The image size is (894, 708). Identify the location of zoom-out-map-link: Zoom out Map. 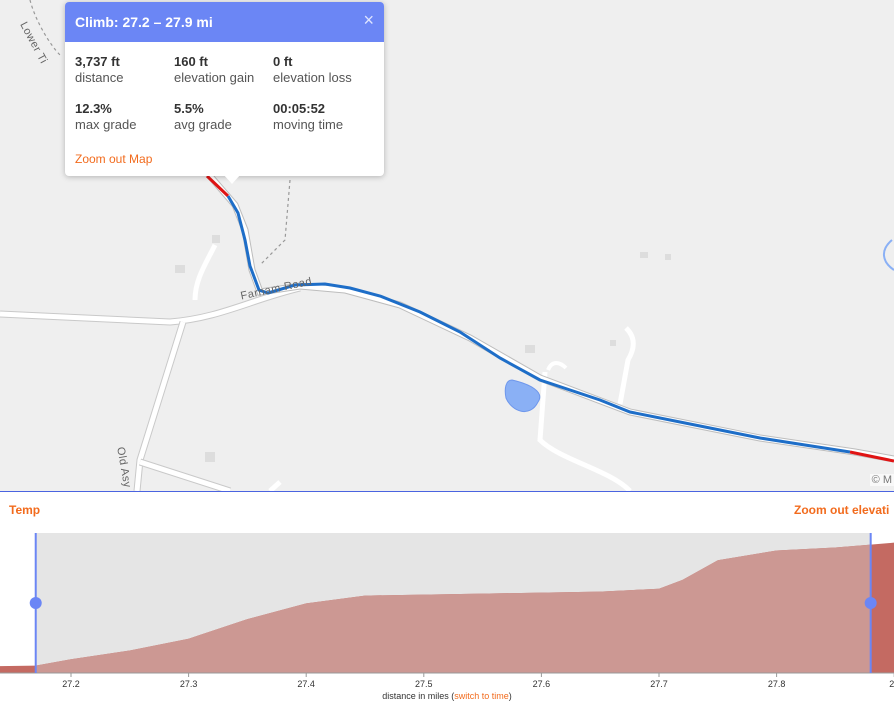
(114, 159).